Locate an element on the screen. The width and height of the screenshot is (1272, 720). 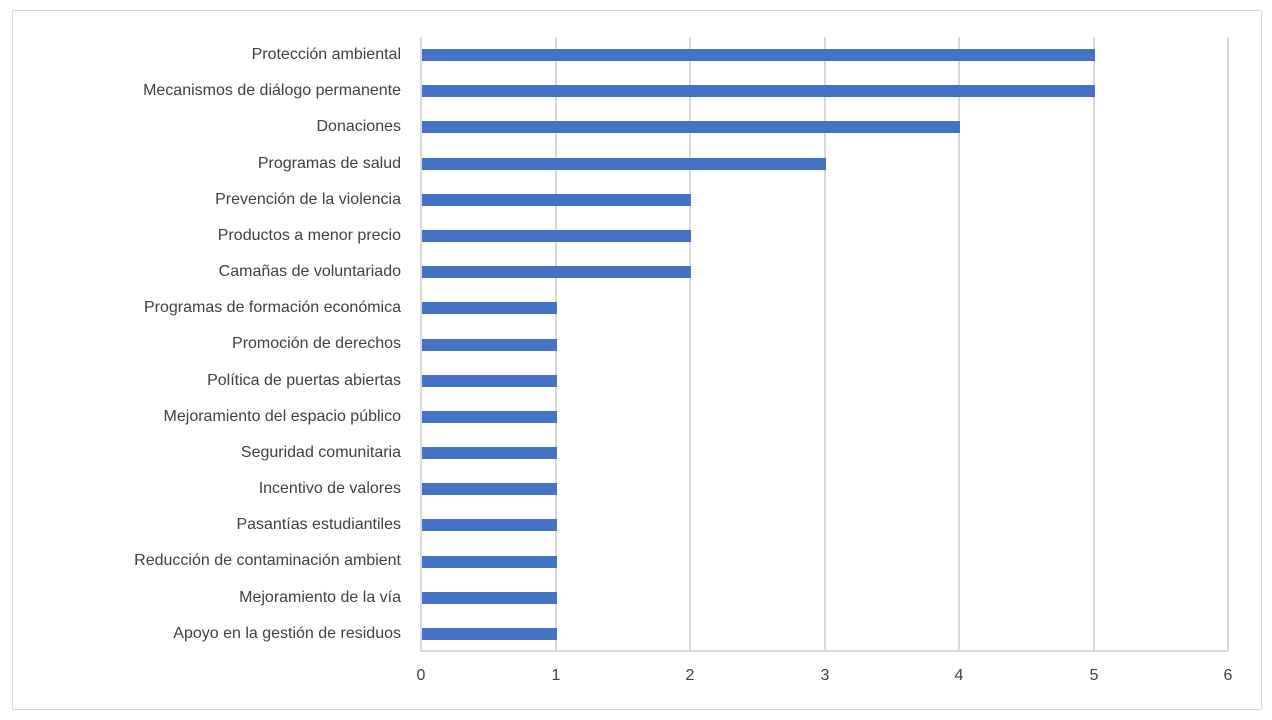
category-label: Reducción de contaminación ambient is located at coordinates (267, 560).